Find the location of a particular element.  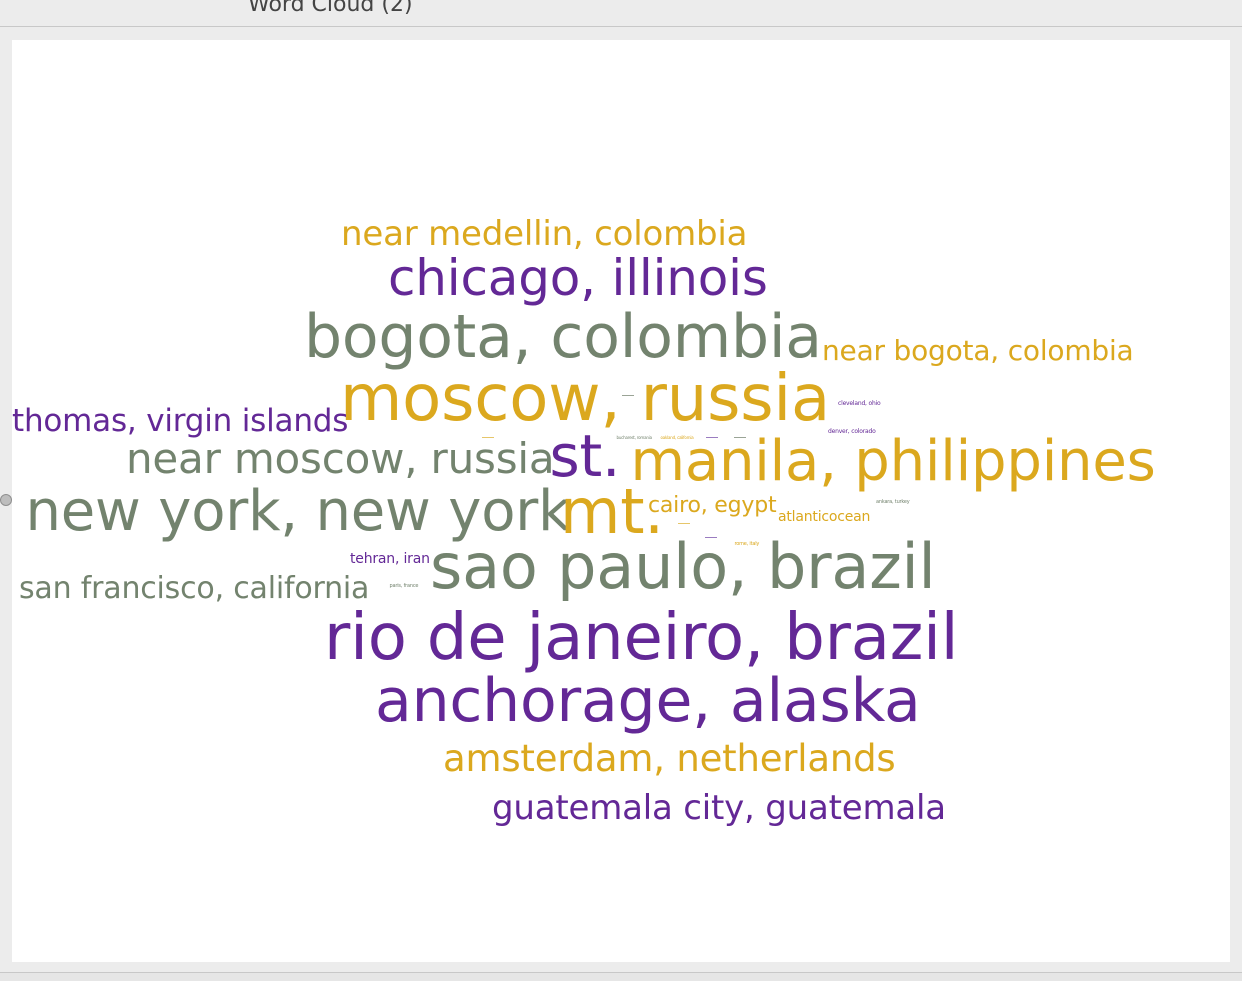

word-rome-italy: rome, italy is located at coordinates (747, 543).